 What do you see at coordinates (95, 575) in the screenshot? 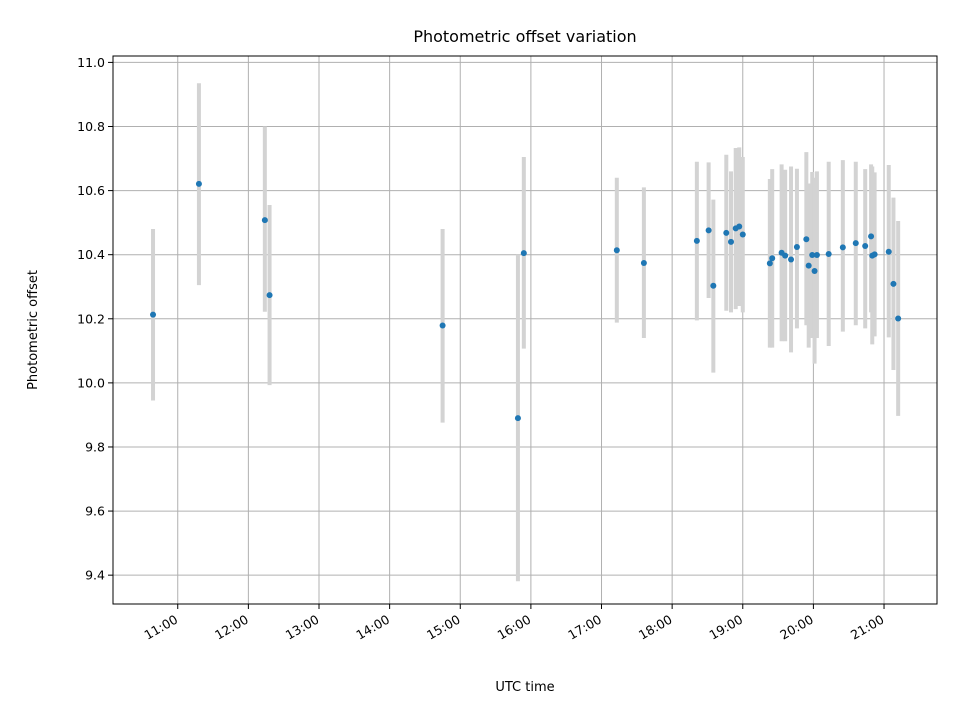
I see `y-tick-label: 9.4` at bounding box center [95, 575].